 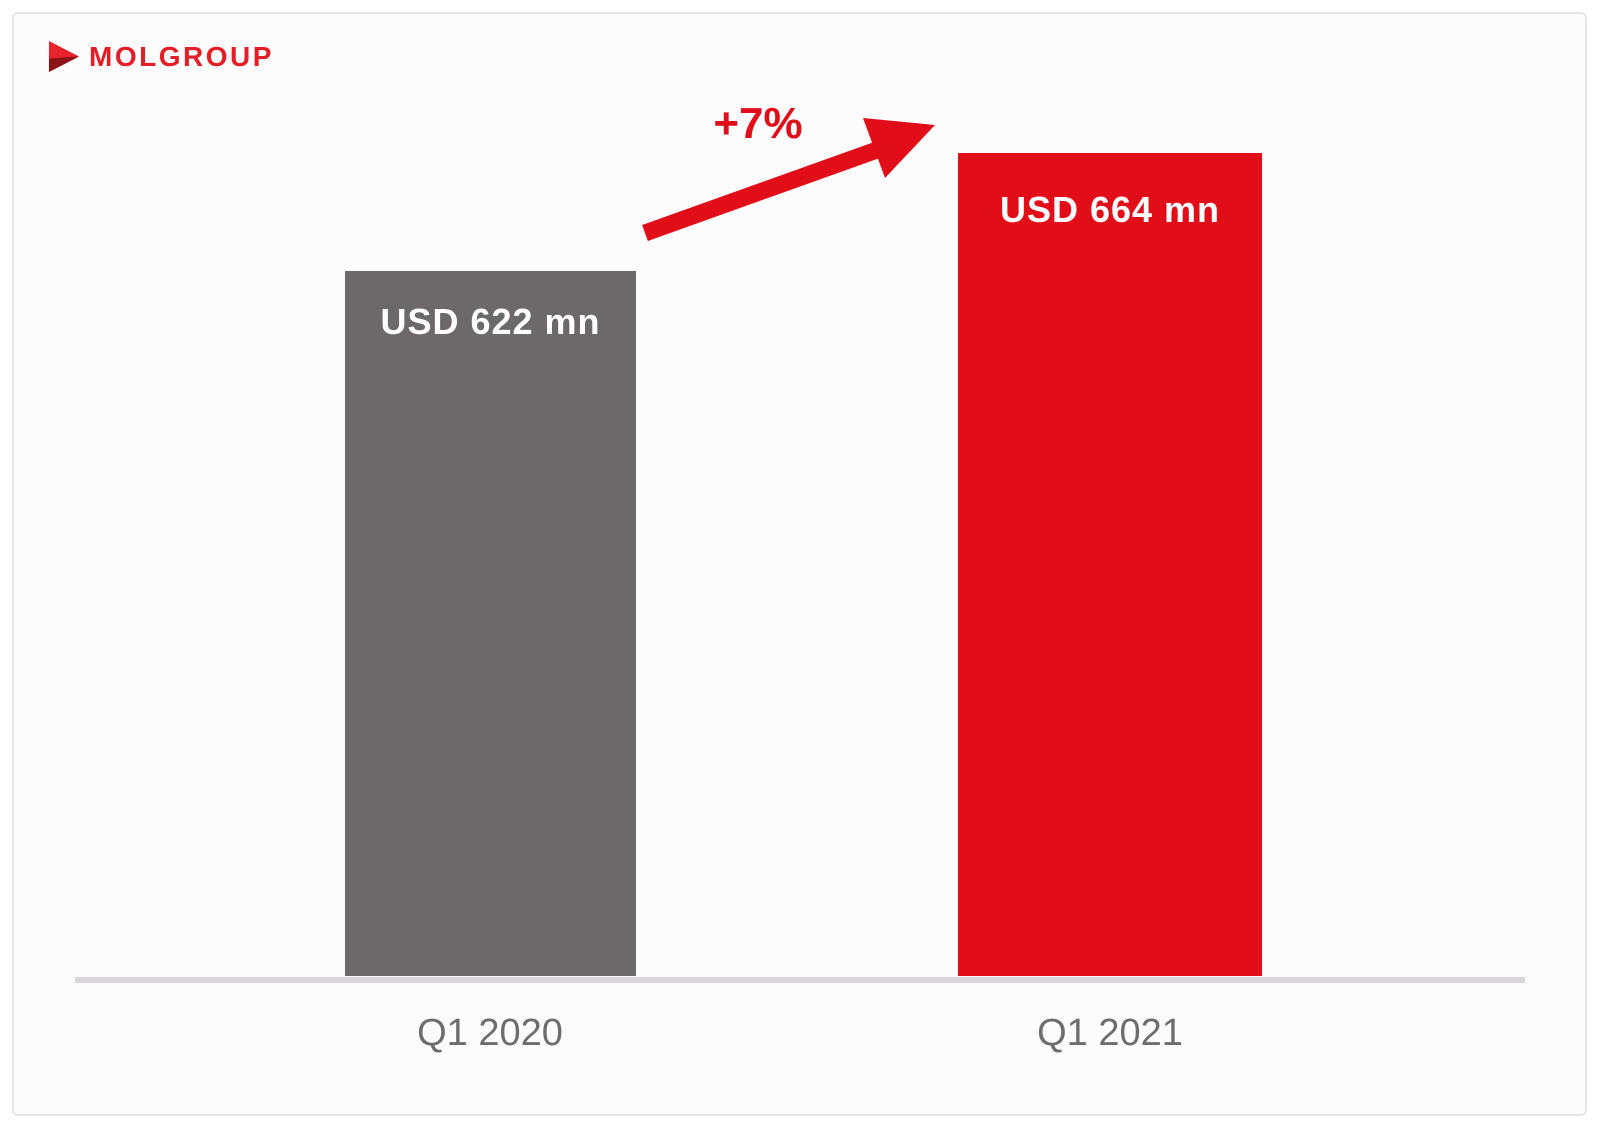 I want to click on bar-q1-2021: USD 664 mn, so click(x=1110, y=564).